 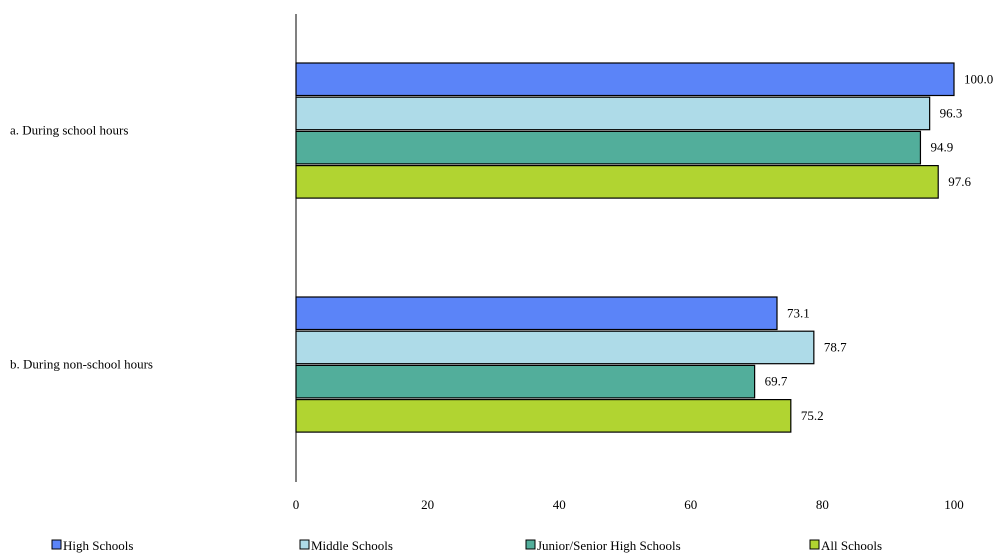 I want to click on x-tick-label-60: 60, so click(x=690, y=504).